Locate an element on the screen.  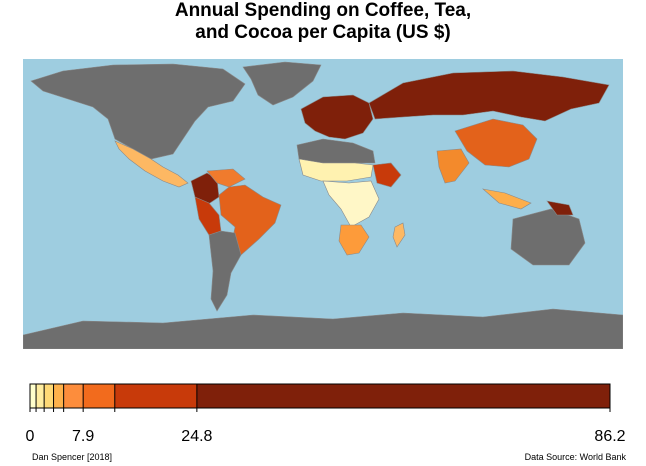
data-source-credit: Data Source: World Bank is located at coordinates (575, 457).